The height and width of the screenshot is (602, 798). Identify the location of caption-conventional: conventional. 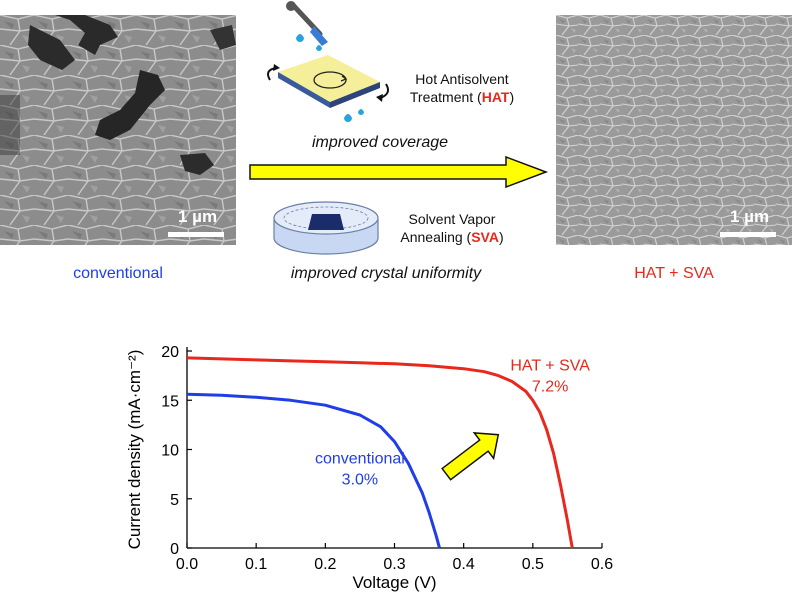
(118, 273).